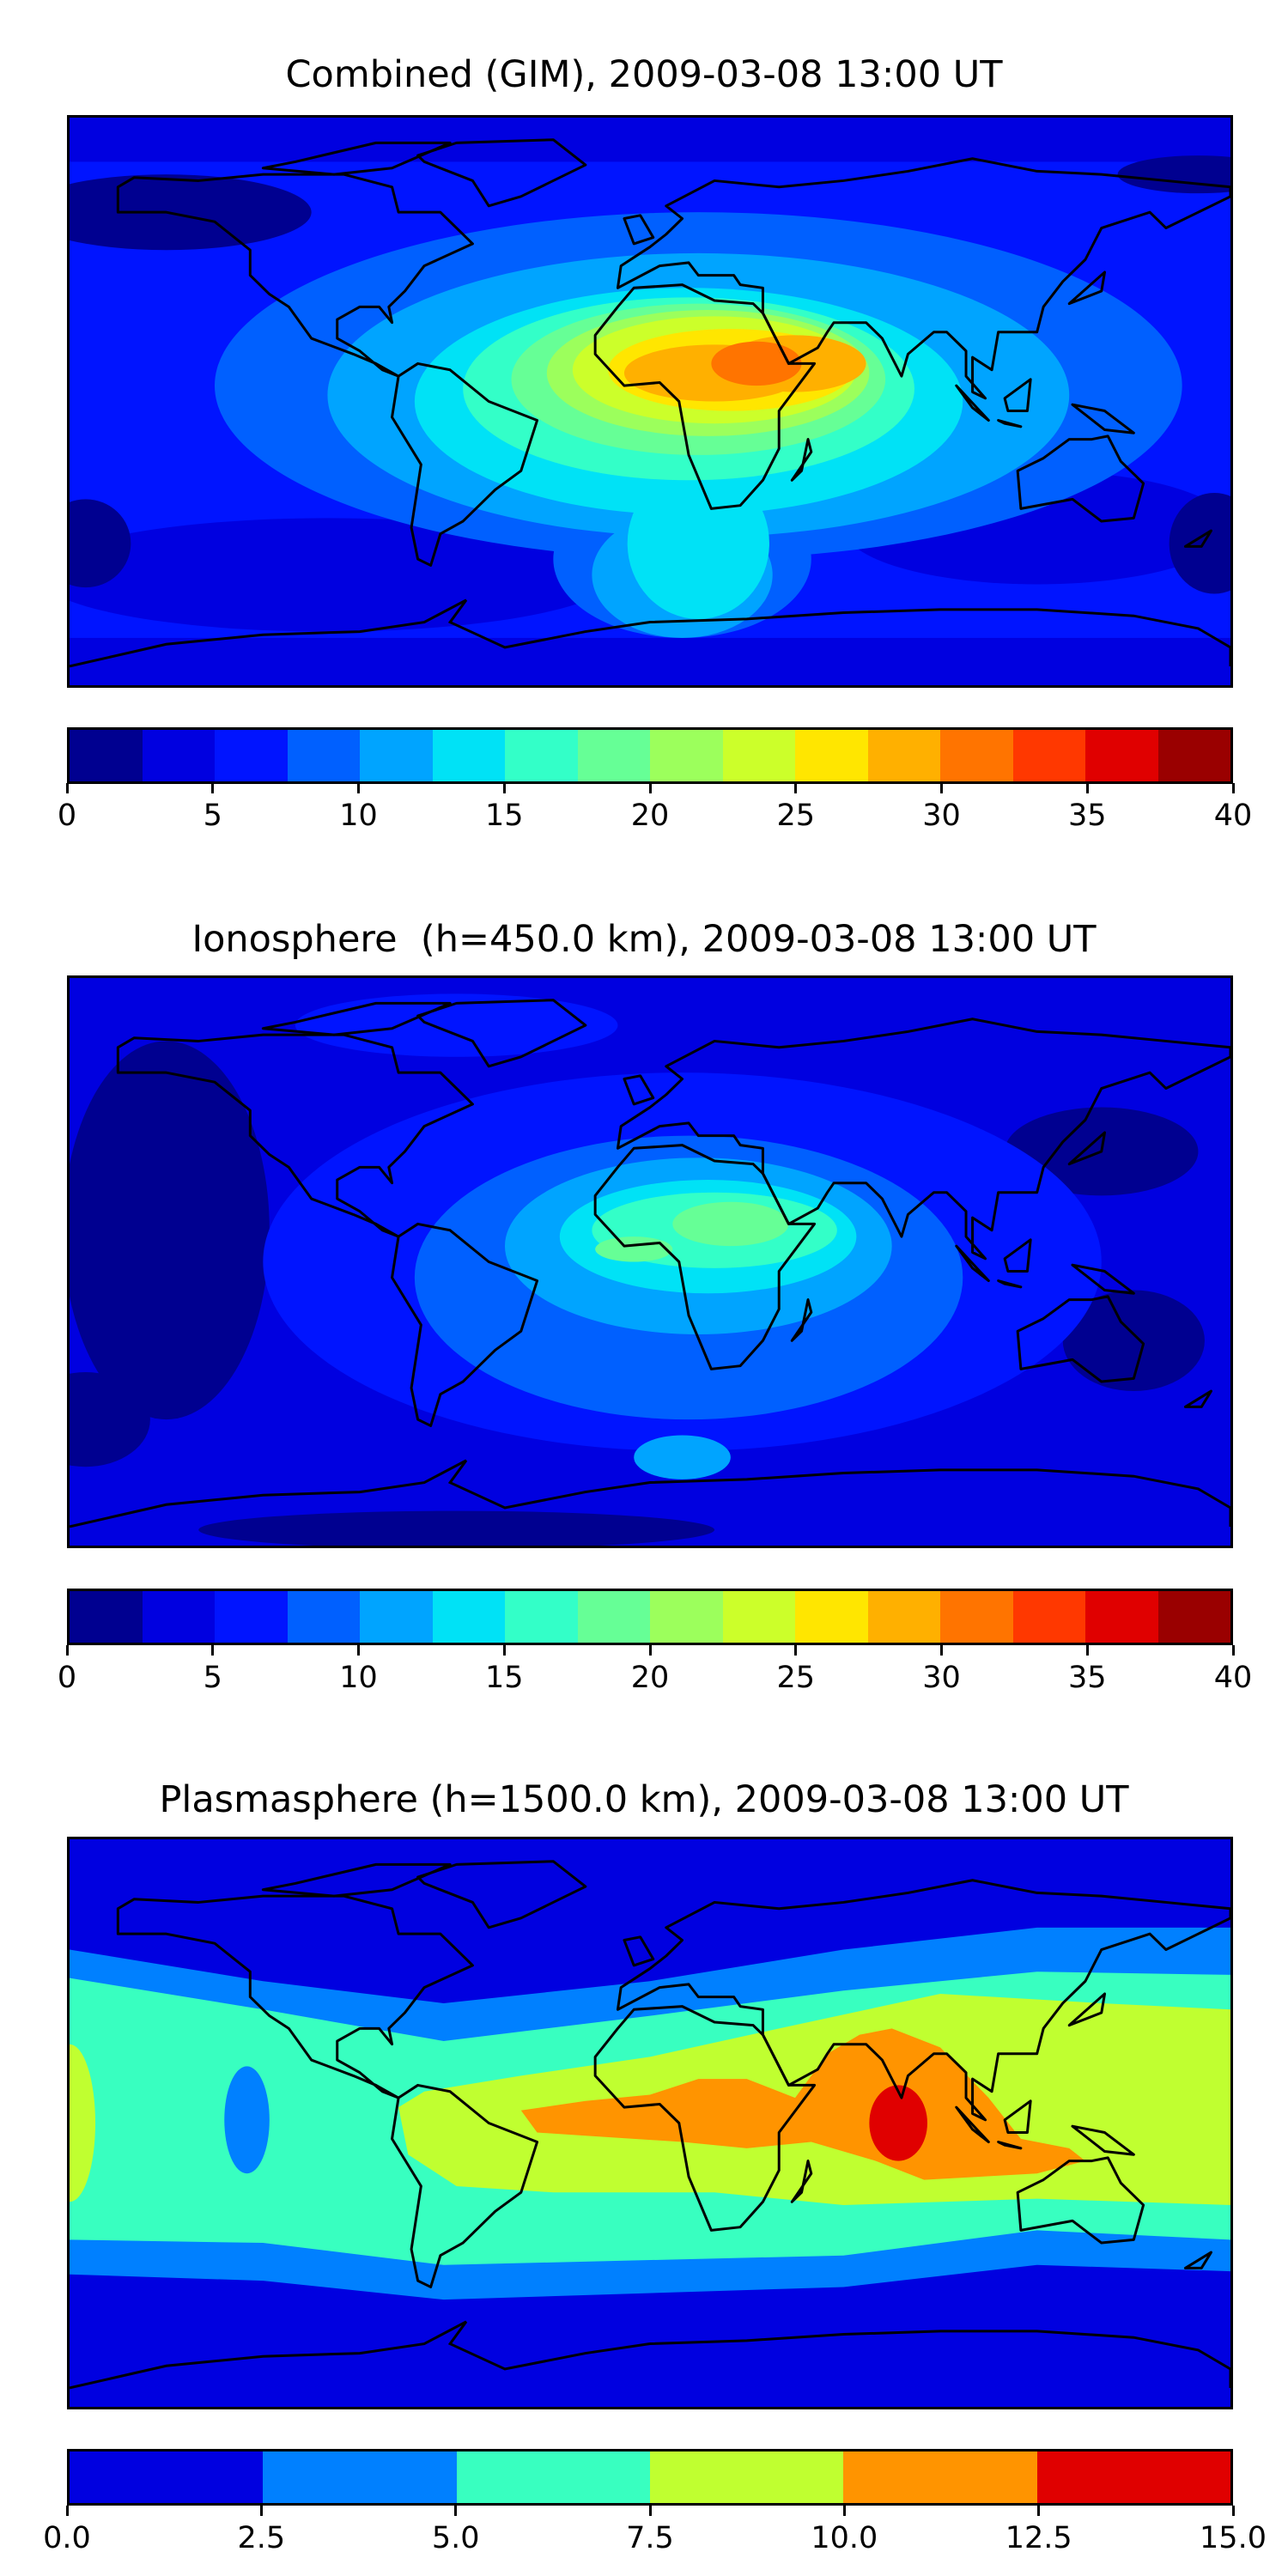 The width and height of the screenshot is (1288, 2576). What do you see at coordinates (650, 1617) in the screenshot?
I see `ionosphere-colorbar` at bounding box center [650, 1617].